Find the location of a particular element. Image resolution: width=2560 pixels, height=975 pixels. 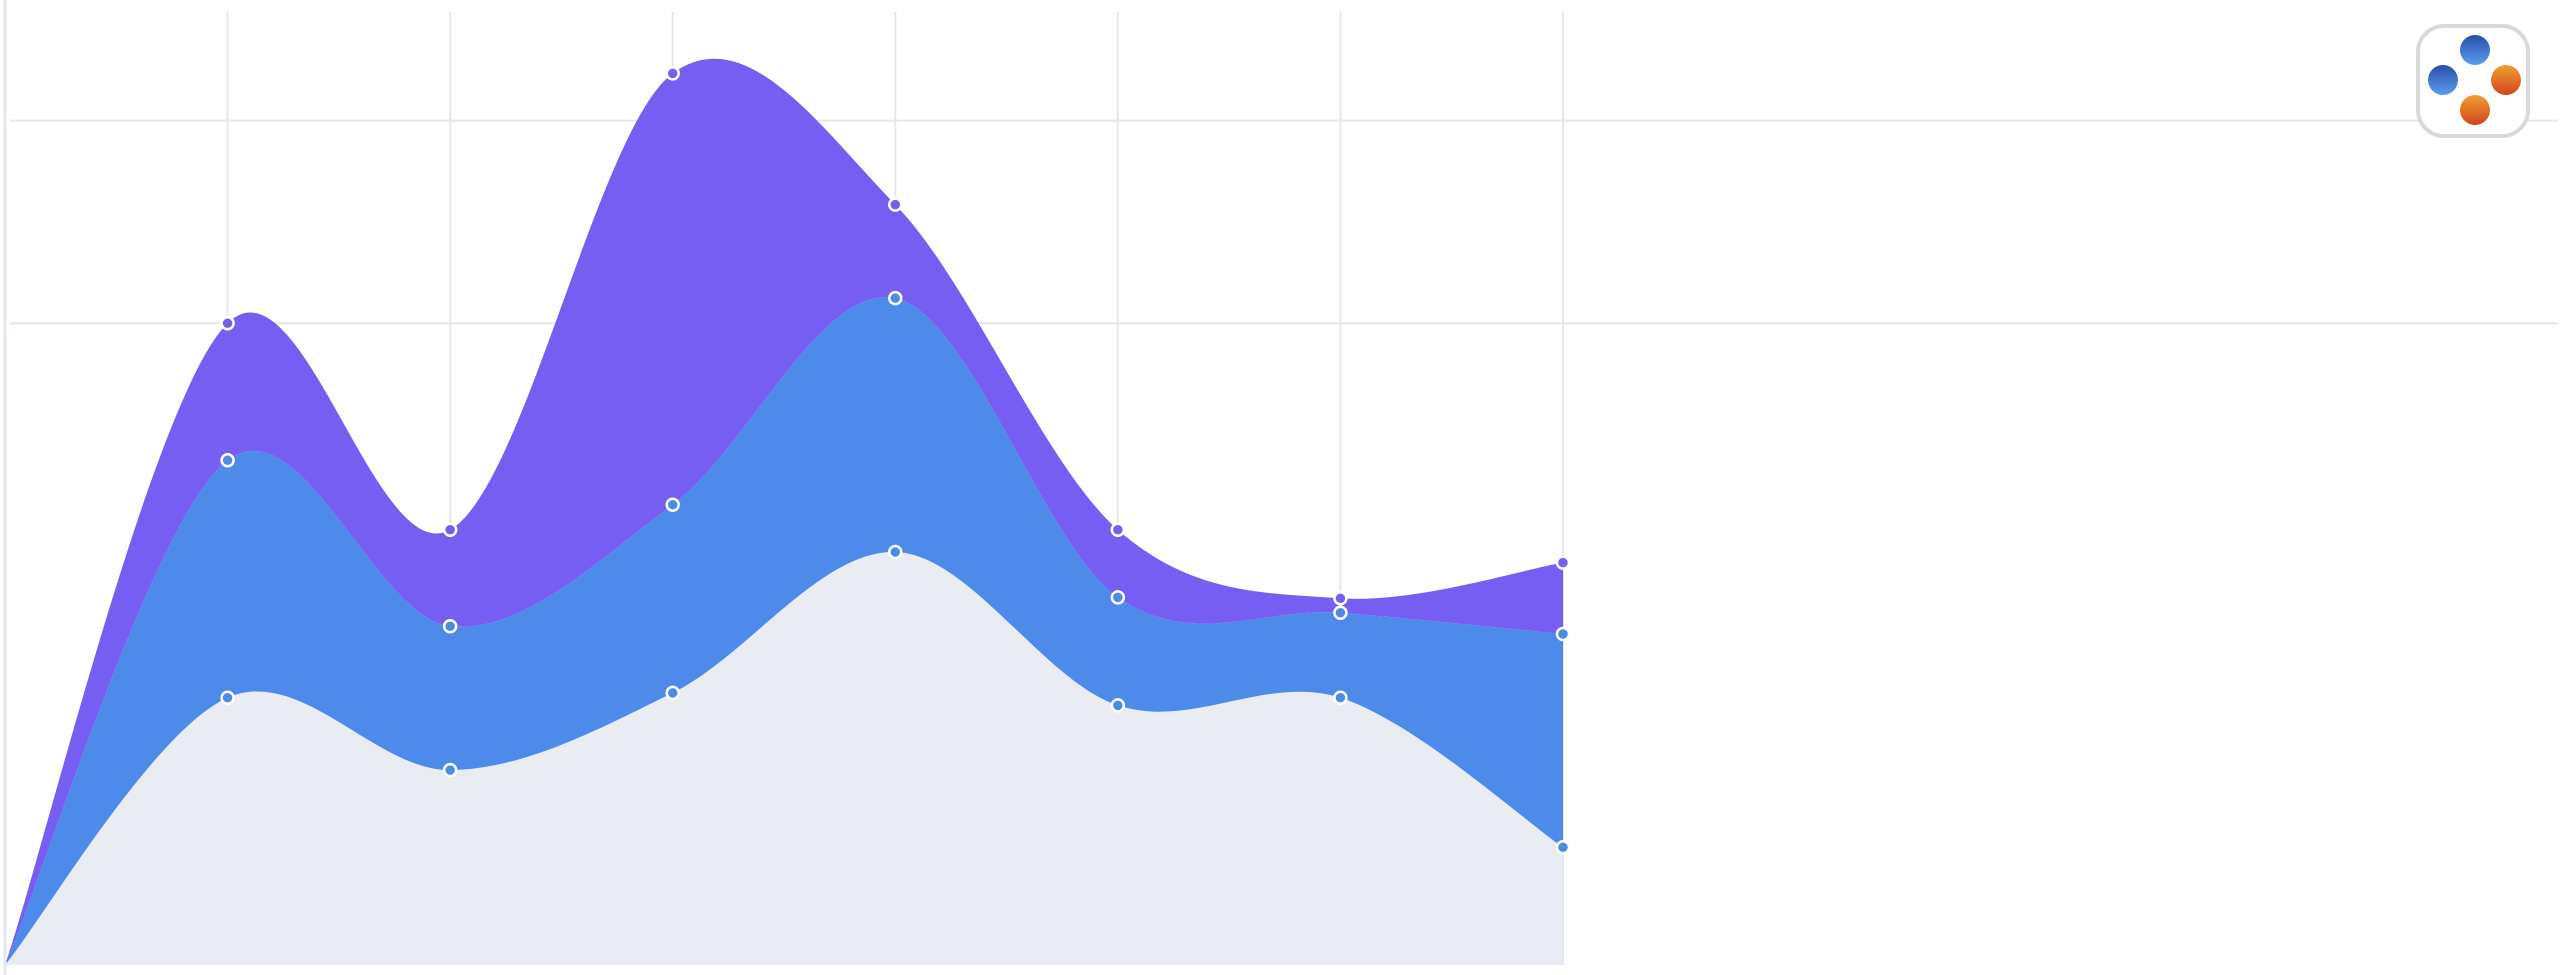

app-icon is located at coordinates (2473, 81).